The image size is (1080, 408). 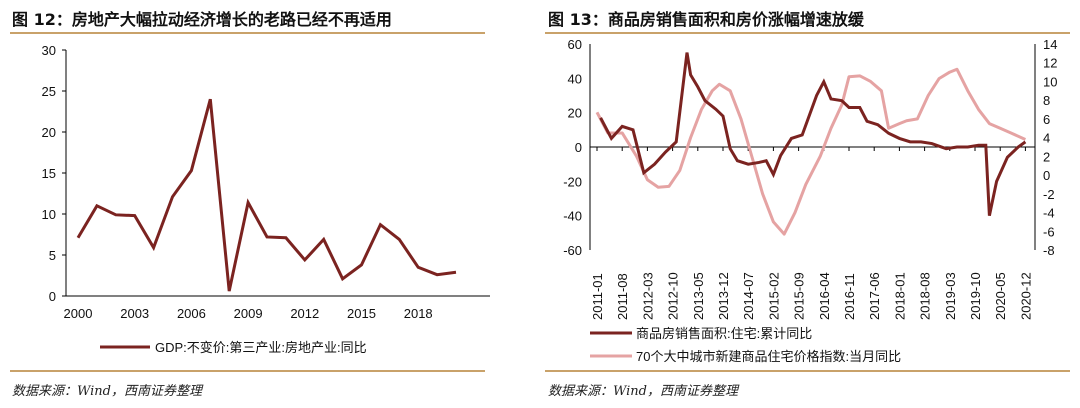 What do you see at coordinates (768, 356) in the screenshot?
I see `right-legend-label-price: 70个大中城市新建商品住宅价格指数:当月同比` at bounding box center [768, 356].